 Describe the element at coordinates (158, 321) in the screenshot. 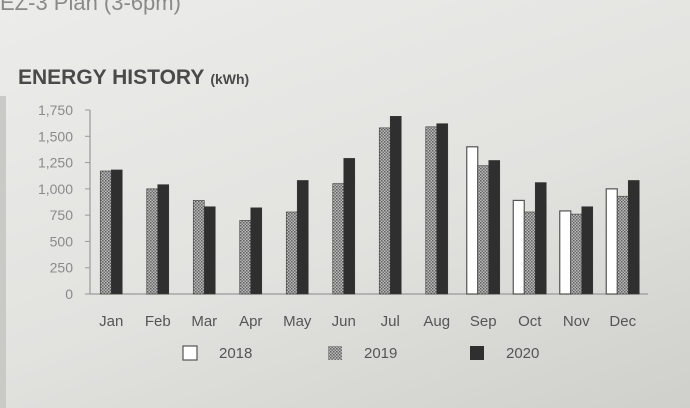

I see `x-tick-label-feb: Feb` at that location.